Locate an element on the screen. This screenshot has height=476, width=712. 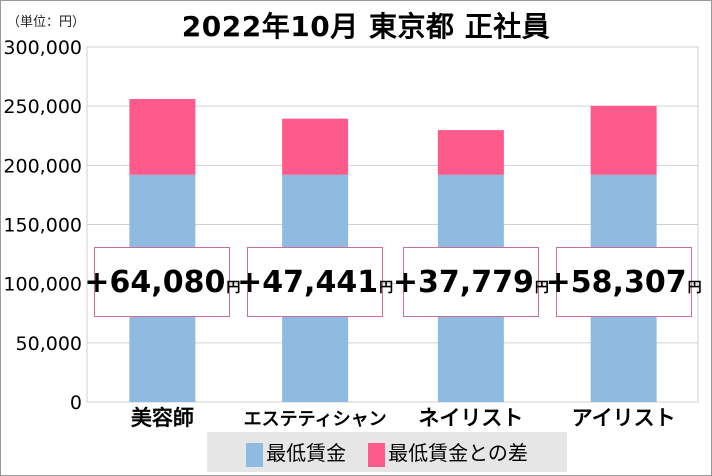
data-label-value: +37,779 is located at coordinates (463, 282).